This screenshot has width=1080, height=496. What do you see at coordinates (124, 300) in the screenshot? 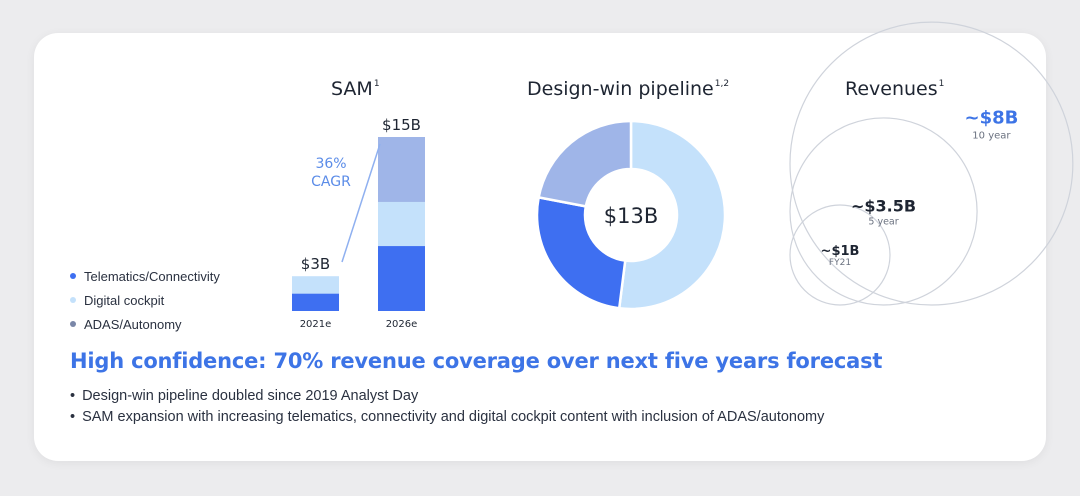
I see `legend-label: Digital cockpit` at bounding box center [124, 300].